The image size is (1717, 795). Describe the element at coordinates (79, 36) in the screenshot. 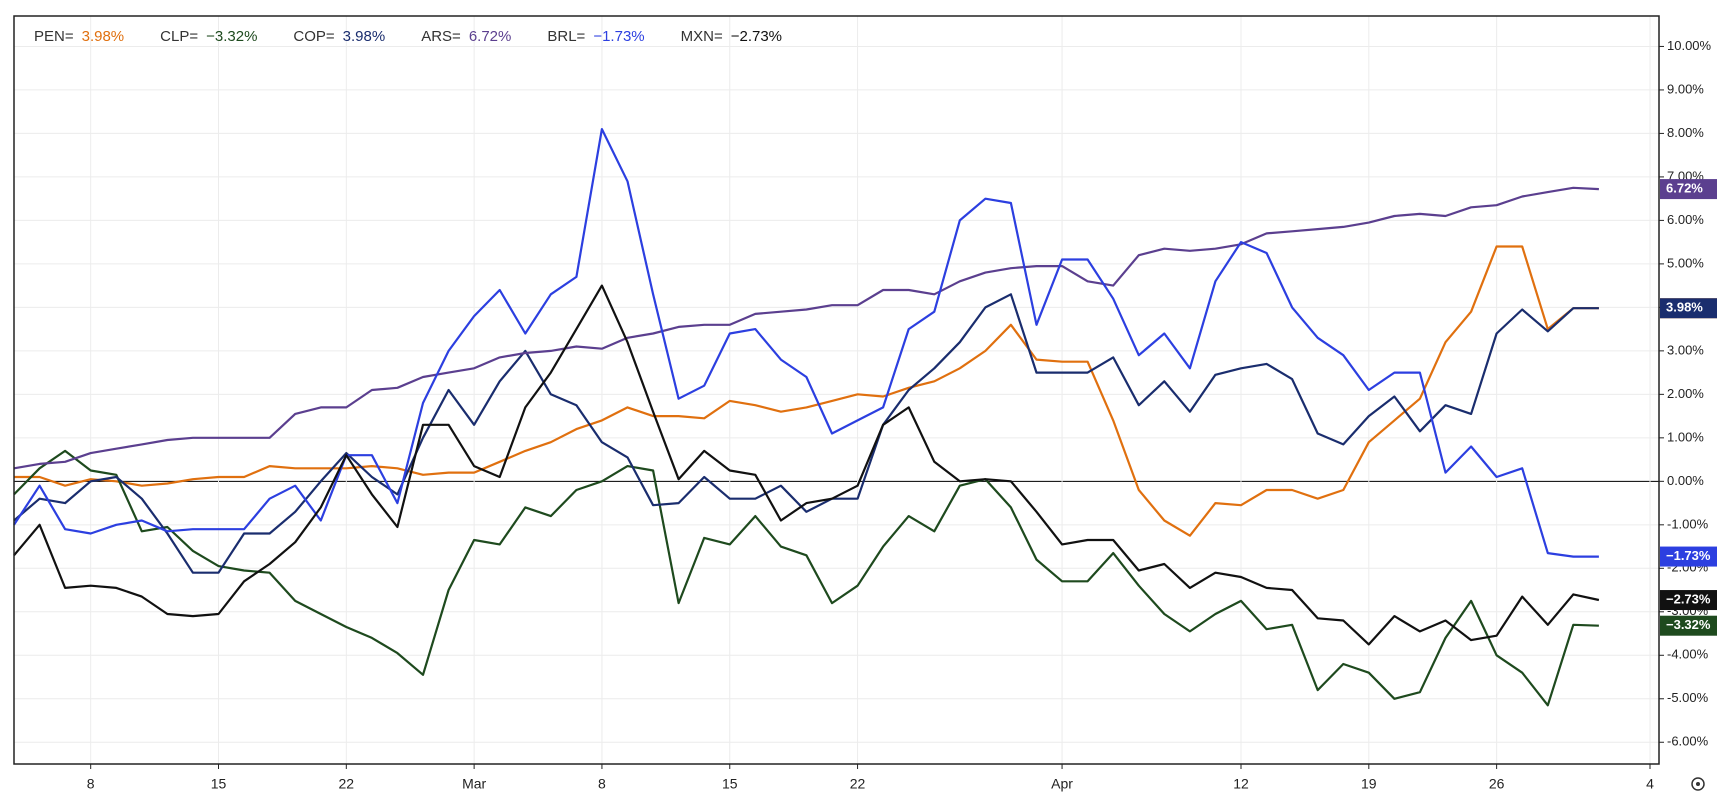

I see `legend-item: PEN= 3.98%` at that location.